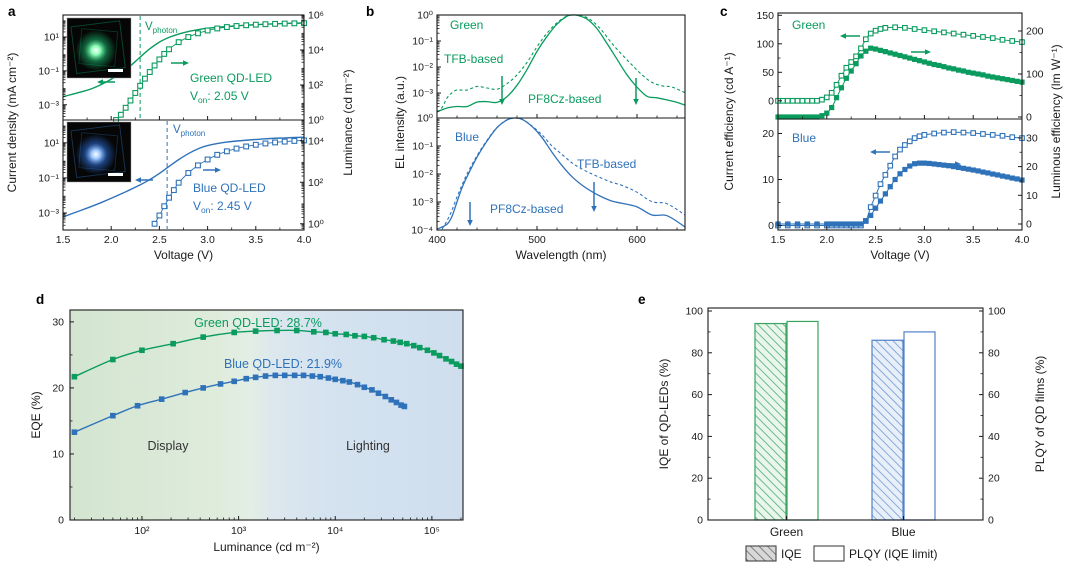  What do you see at coordinates (994, 395) in the screenshot?
I see `y-axis-tick-label: 60` at bounding box center [994, 395].